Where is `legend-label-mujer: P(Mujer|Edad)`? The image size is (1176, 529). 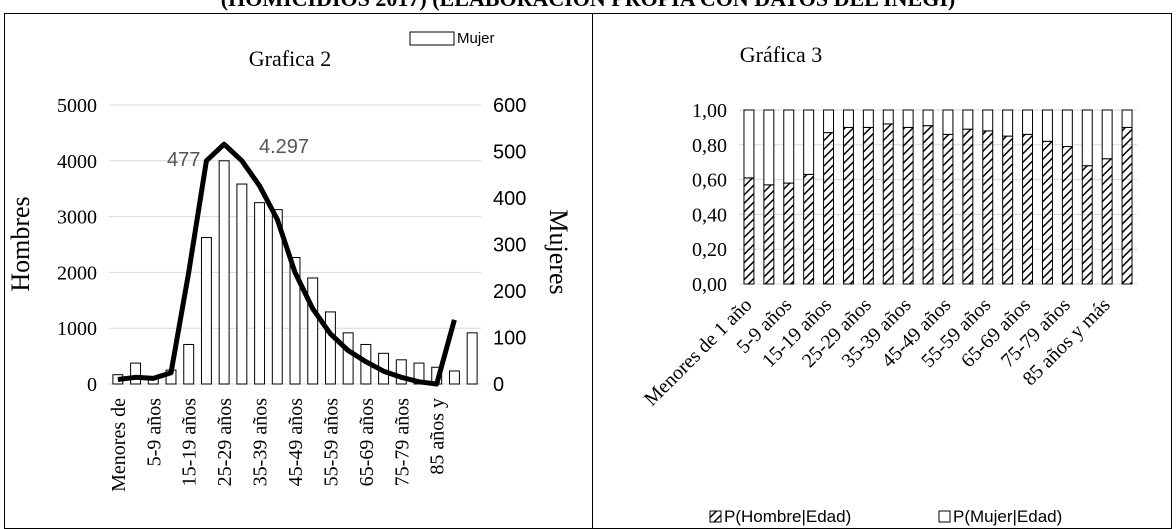
legend-label-mujer: P(Mujer|Edad) is located at coordinates (1007, 516).